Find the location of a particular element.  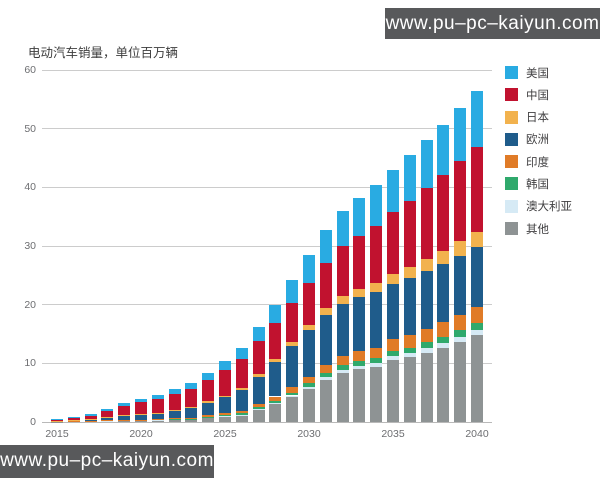

x-tick-label-2020: 2020 is located at coordinates (141, 434).